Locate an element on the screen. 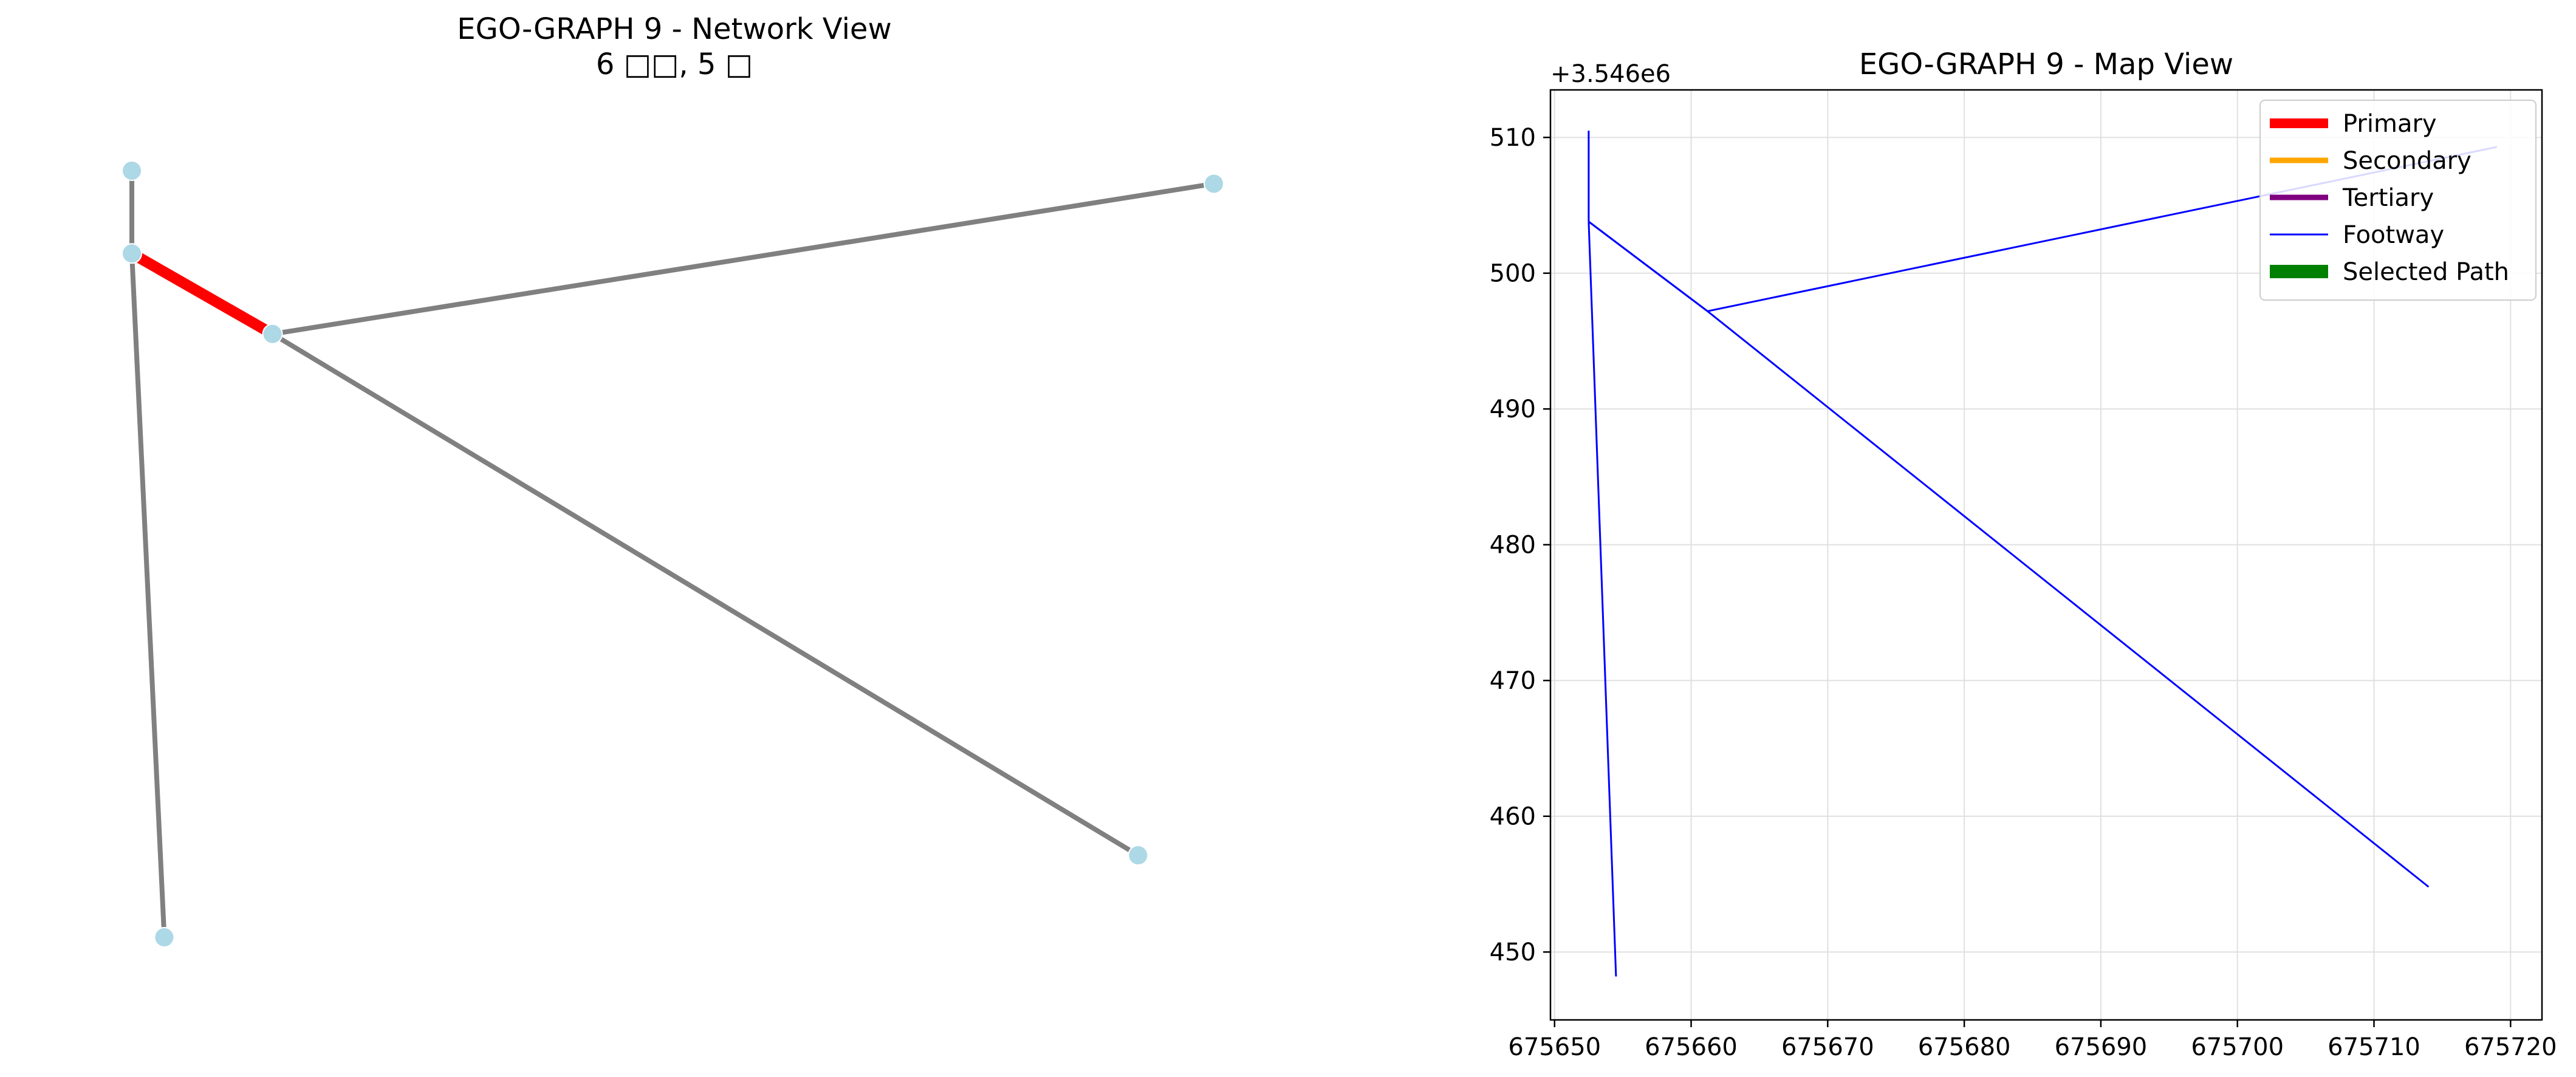 This screenshot has height=1077, width=2576. x-tick-label: 675650 is located at coordinates (1555, 1047).